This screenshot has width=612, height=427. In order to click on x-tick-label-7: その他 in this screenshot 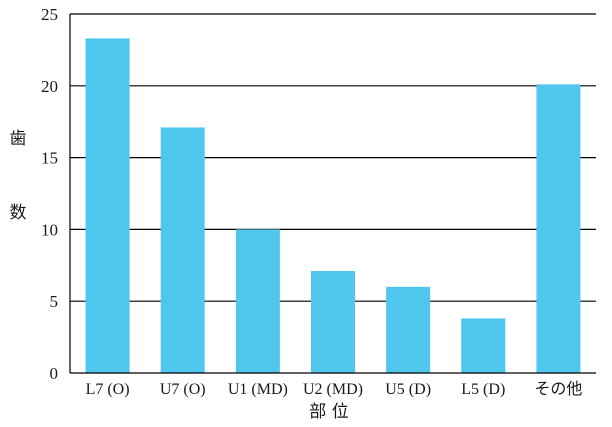, I will do `click(558, 389)`.